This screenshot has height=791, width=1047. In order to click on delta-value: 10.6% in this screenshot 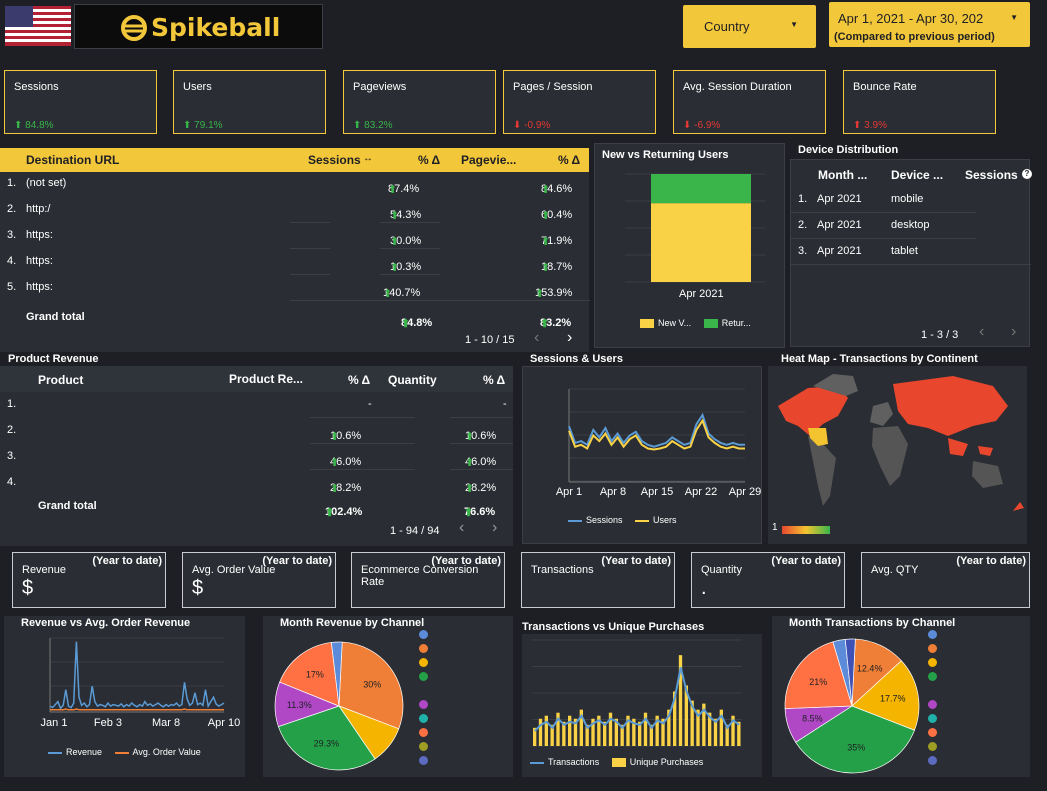, I will do `click(481, 436)`.